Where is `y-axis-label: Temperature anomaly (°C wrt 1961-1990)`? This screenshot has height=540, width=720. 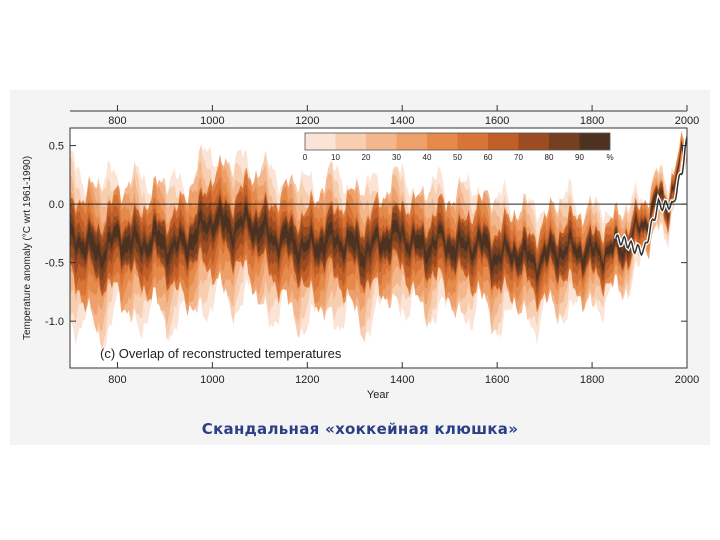 y-axis-label: Temperature anomaly (°C wrt 1961-1990) is located at coordinates (27, 248).